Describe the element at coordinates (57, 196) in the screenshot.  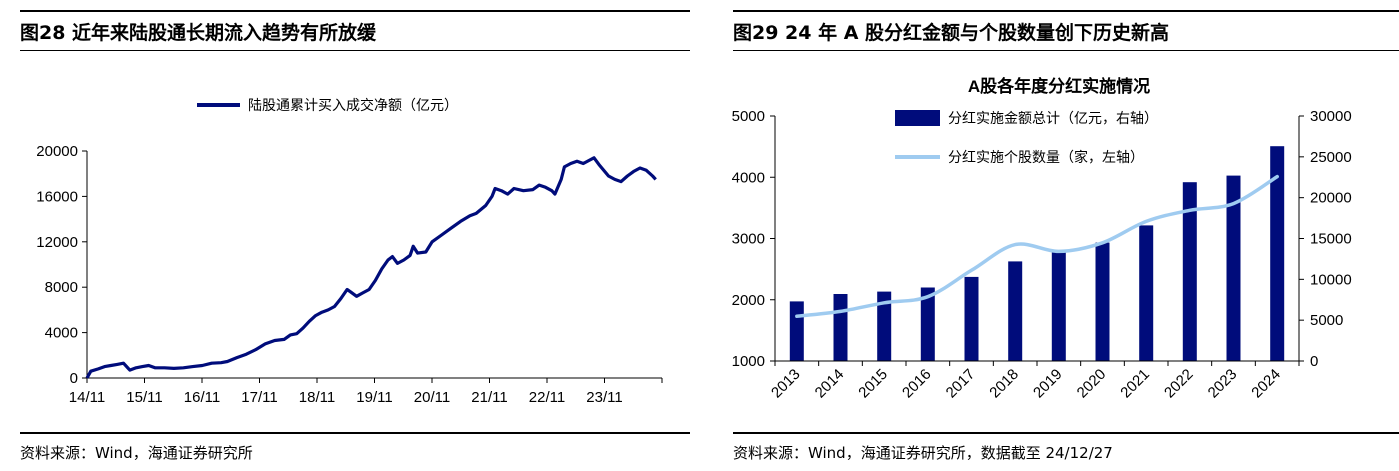
I see `y-tick-label: 16000` at that location.